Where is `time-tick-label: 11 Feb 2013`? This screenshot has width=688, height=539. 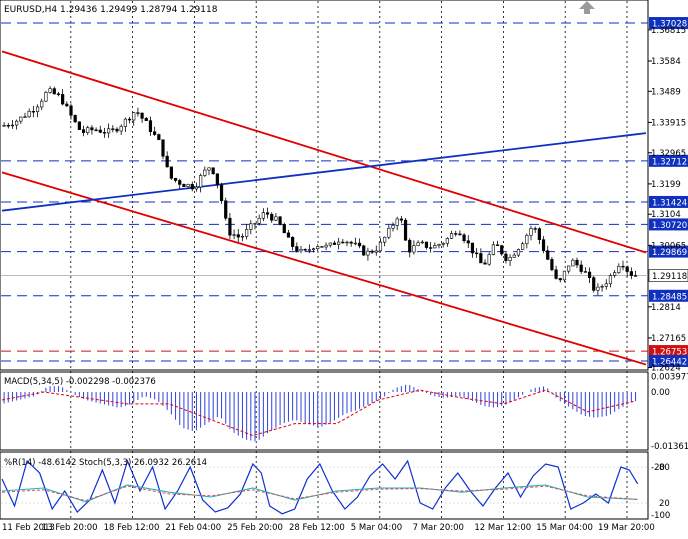 time-tick-label: 11 Feb 2013 is located at coordinates (28, 528).